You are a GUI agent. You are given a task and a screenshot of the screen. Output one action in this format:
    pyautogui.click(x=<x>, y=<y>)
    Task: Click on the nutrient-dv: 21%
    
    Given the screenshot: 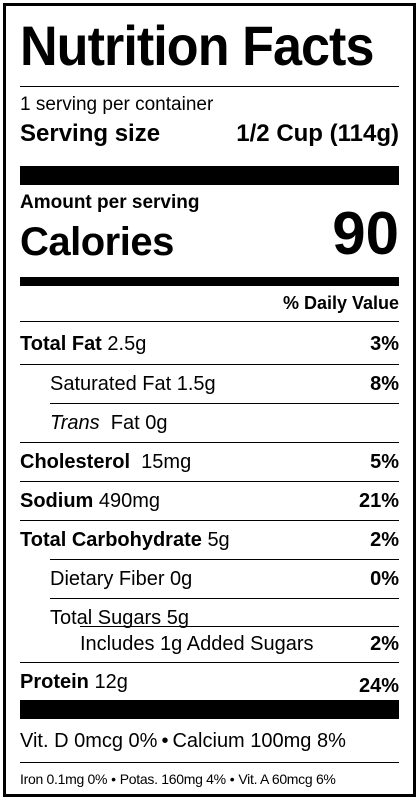 What is the action you would take?
    pyautogui.click(x=378, y=501)
    